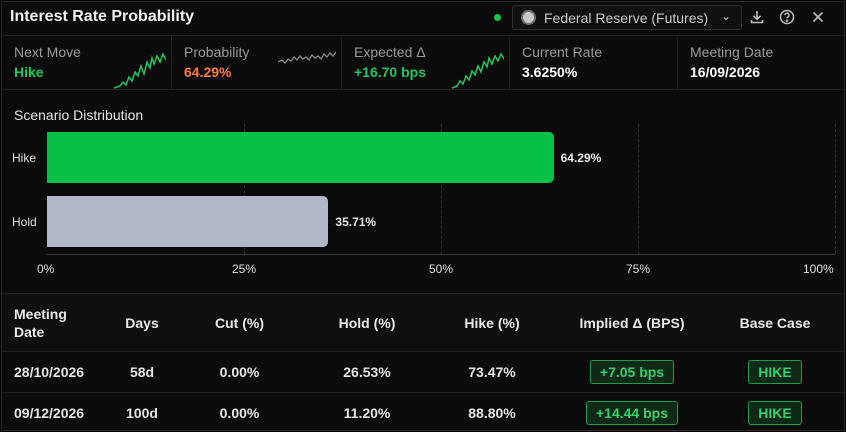  I want to click on col-header-meeting-date: Meeting Date, so click(40, 322).